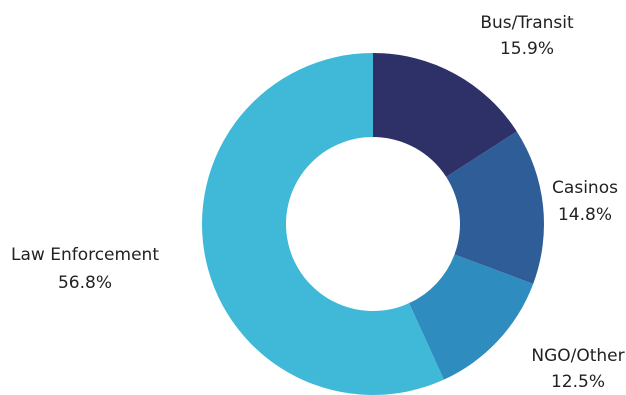 The height and width of the screenshot is (395, 626). I want to click on slice-value-label: 56.8%, so click(85, 283).